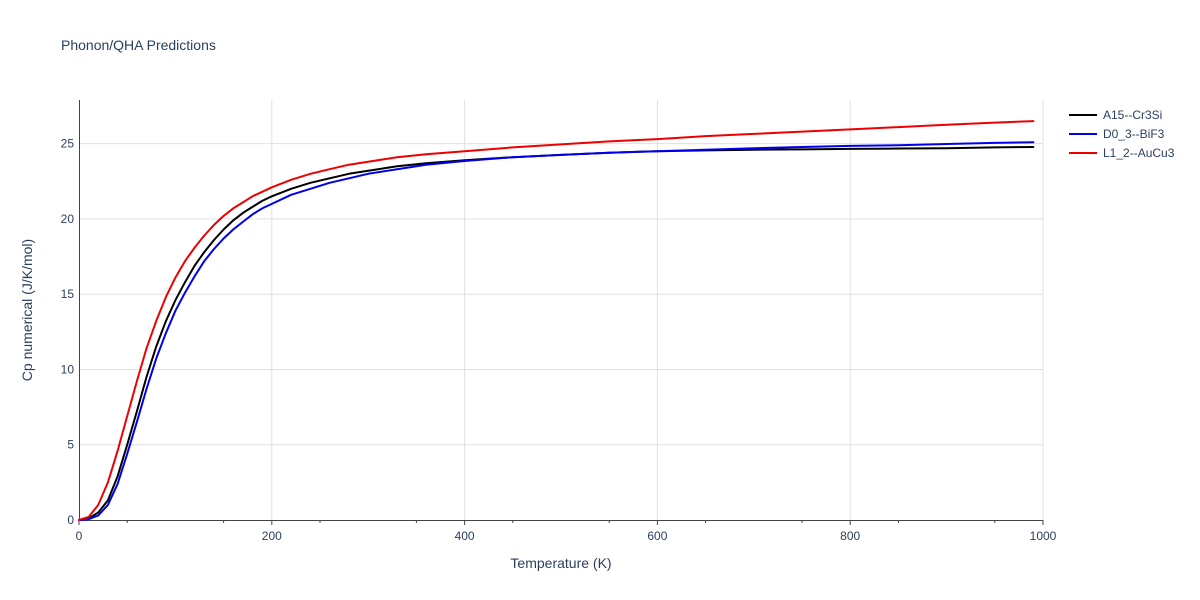 The height and width of the screenshot is (600, 1200). I want to click on x-axis-label: Temperature (K), so click(560, 563).